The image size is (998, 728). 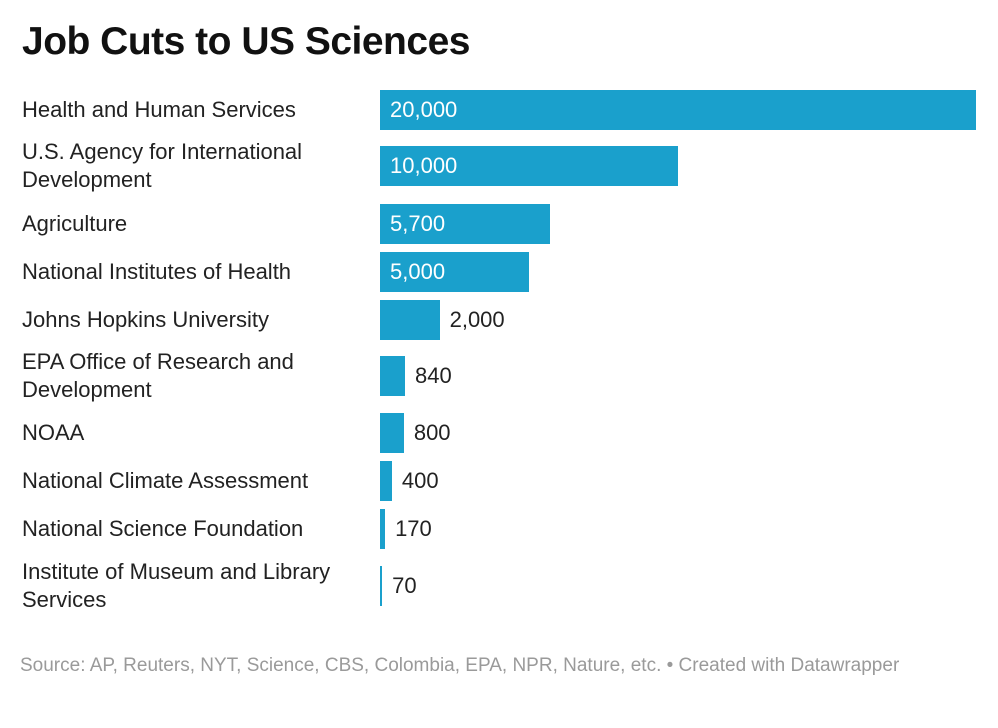 What do you see at coordinates (413, 528) in the screenshot?
I see `value-label: 170` at bounding box center [413, 528].